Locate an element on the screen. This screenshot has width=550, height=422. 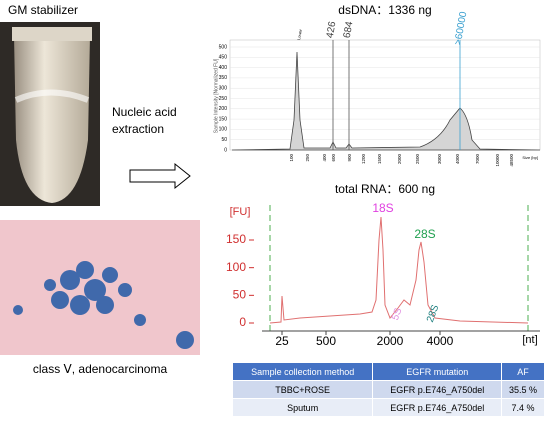
header-cell: EGFR mutation is located at coordinates (437, 371).